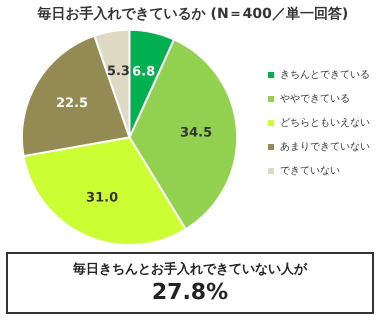 The height and width of the screenshot is (321, 384). What do you see at coordinates (72, 103) in the screenshot?
I see `data-label: 22.5` at bounding box center [72, 103].